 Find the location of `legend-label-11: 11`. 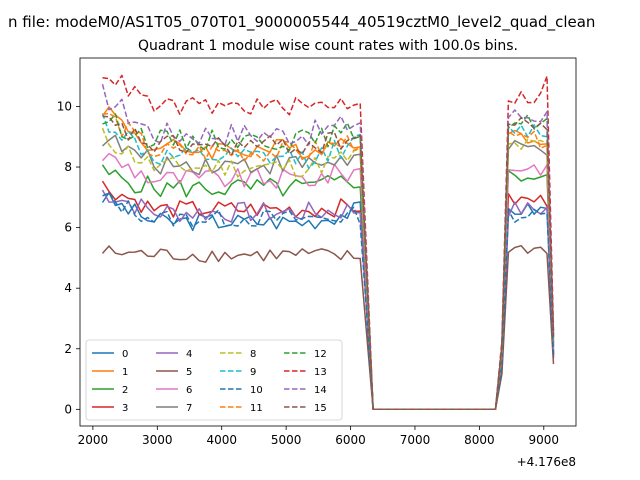

legend-label-11: 11 is located at coordinates (256, 408).